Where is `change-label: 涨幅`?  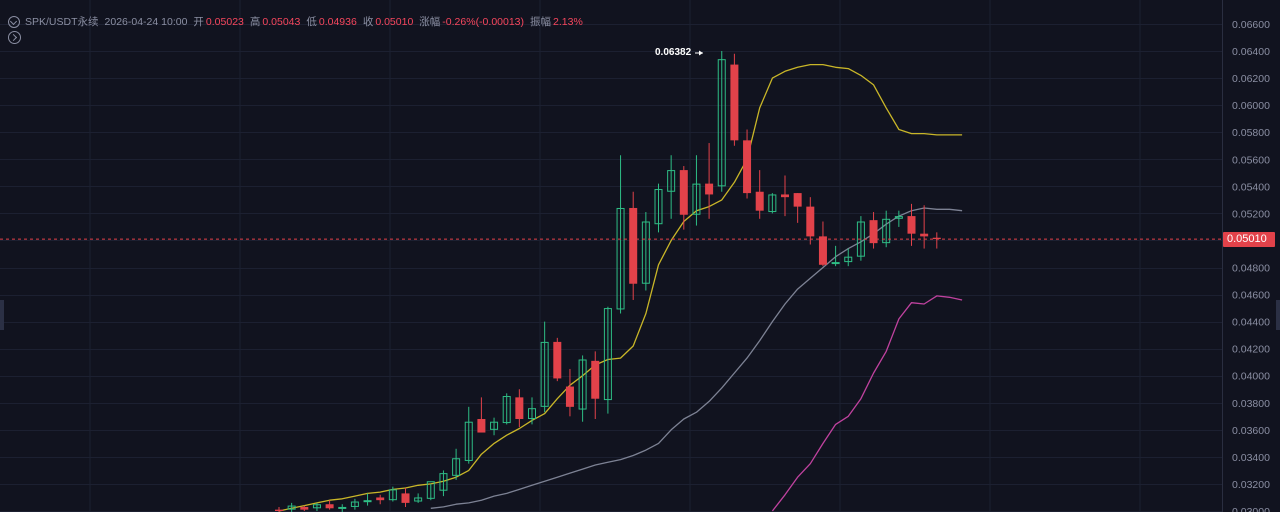
change-label: 涨幅 is located at coordinates (430, 22).